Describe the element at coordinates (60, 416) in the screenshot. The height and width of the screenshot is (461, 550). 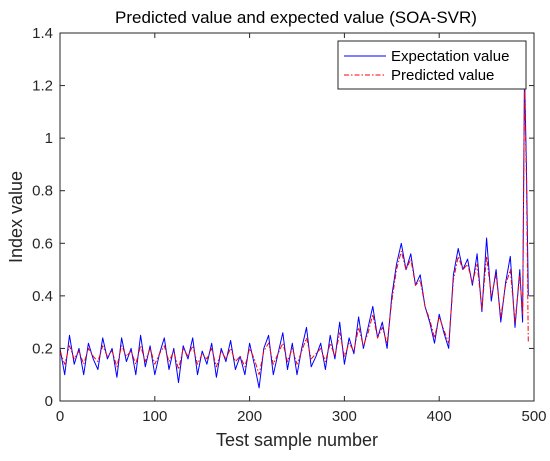
I see `x-tick-label: 0` at that location.